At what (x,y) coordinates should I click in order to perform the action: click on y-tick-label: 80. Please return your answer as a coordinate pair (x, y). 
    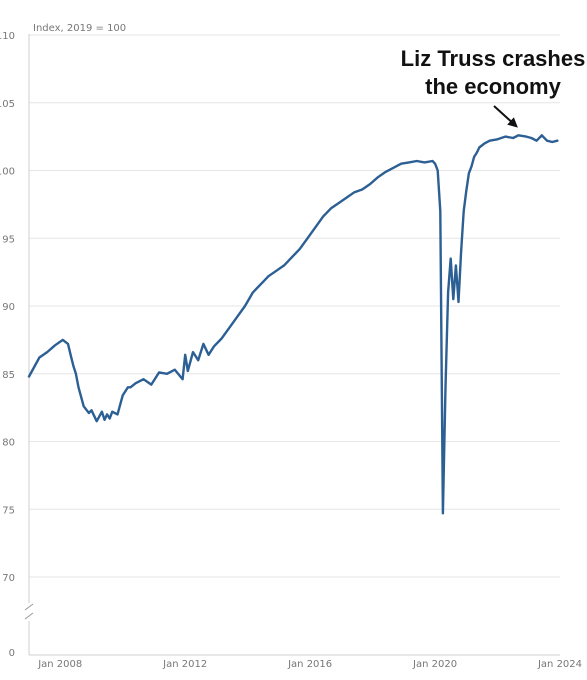
    Looking at the image, I should click on (8, 443).